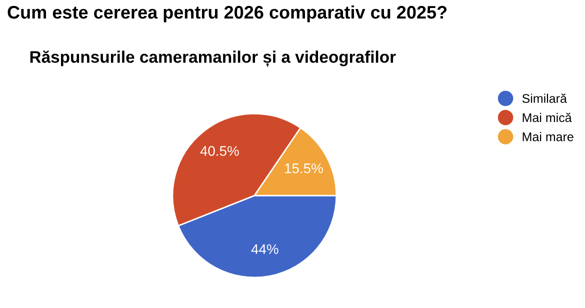 Image resolution: width=585 pixels, height=308 pixels. I want to click on chart-subtitle: Răspunsurile cameramanilor și a videografilor, so click(213, 58).